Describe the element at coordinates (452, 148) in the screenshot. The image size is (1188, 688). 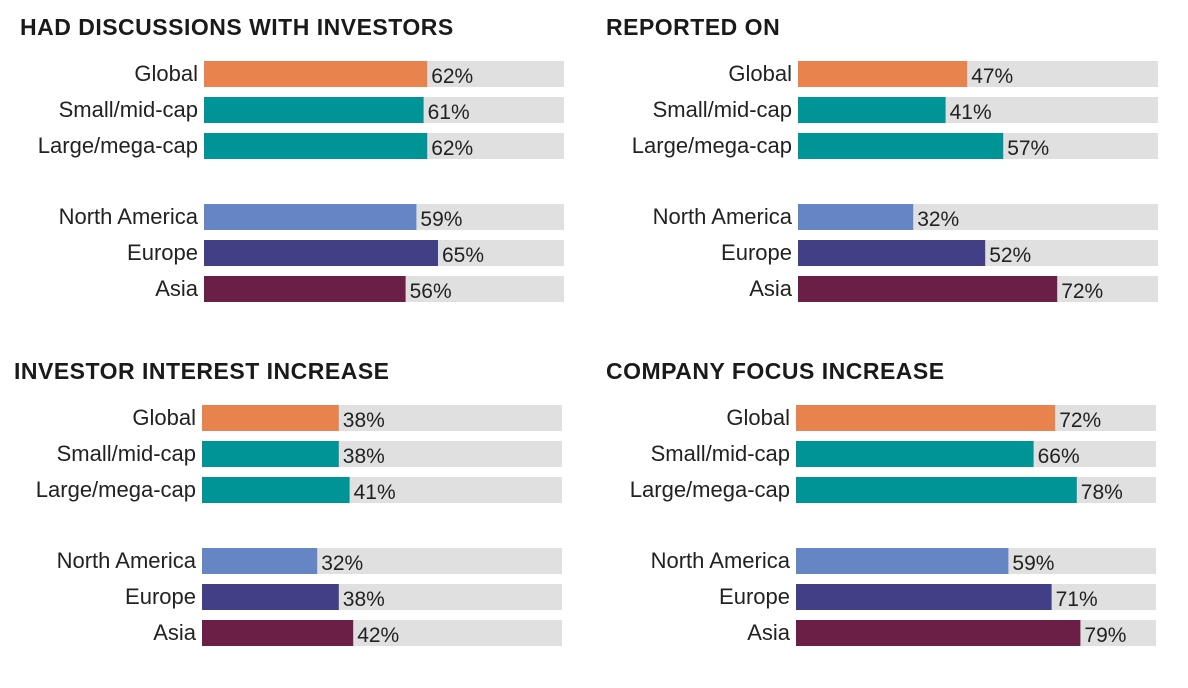
I see `value-label-large-mega-cap: 62%` at that location.